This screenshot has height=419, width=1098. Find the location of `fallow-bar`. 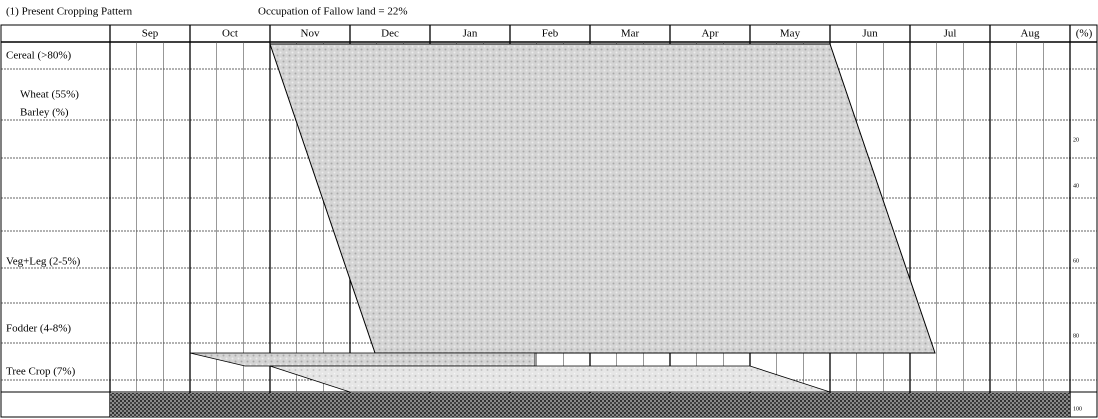

fallow-bar is located at coordinates (590, 405).